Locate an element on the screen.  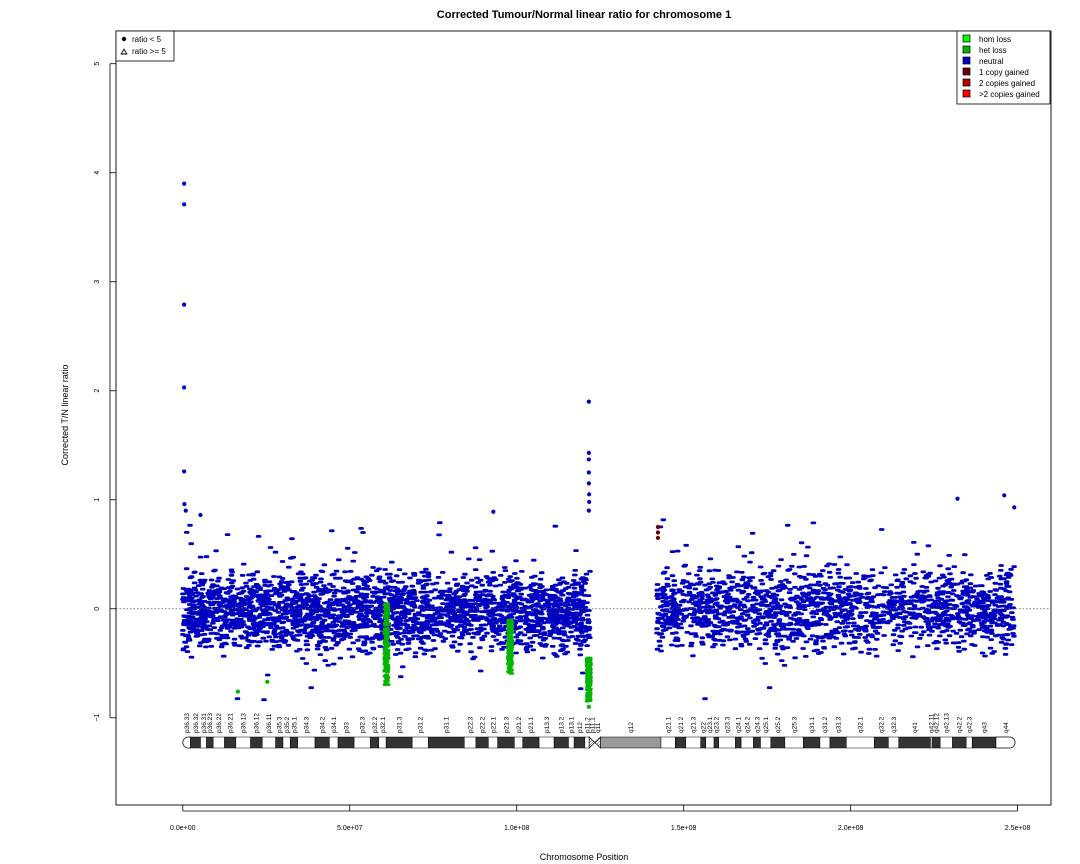
ideogram-label-q32.2: q32.2 is located at coordinates (882, 724).